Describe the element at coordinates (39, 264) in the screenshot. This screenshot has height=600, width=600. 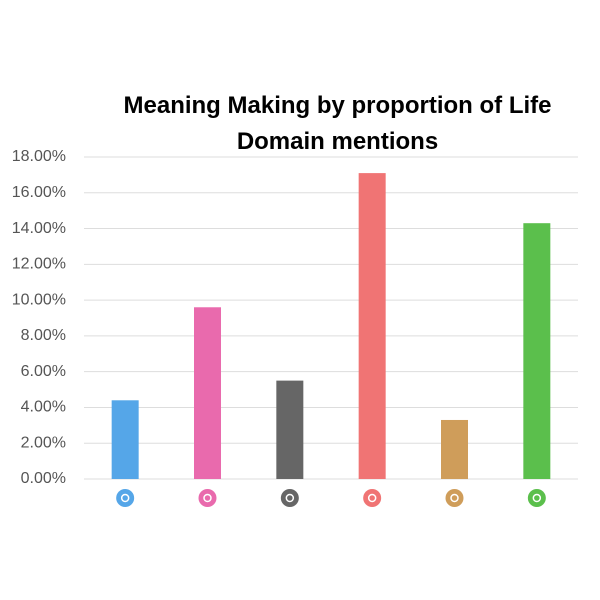
I see `y-tick-label: 12.00%` at that location.